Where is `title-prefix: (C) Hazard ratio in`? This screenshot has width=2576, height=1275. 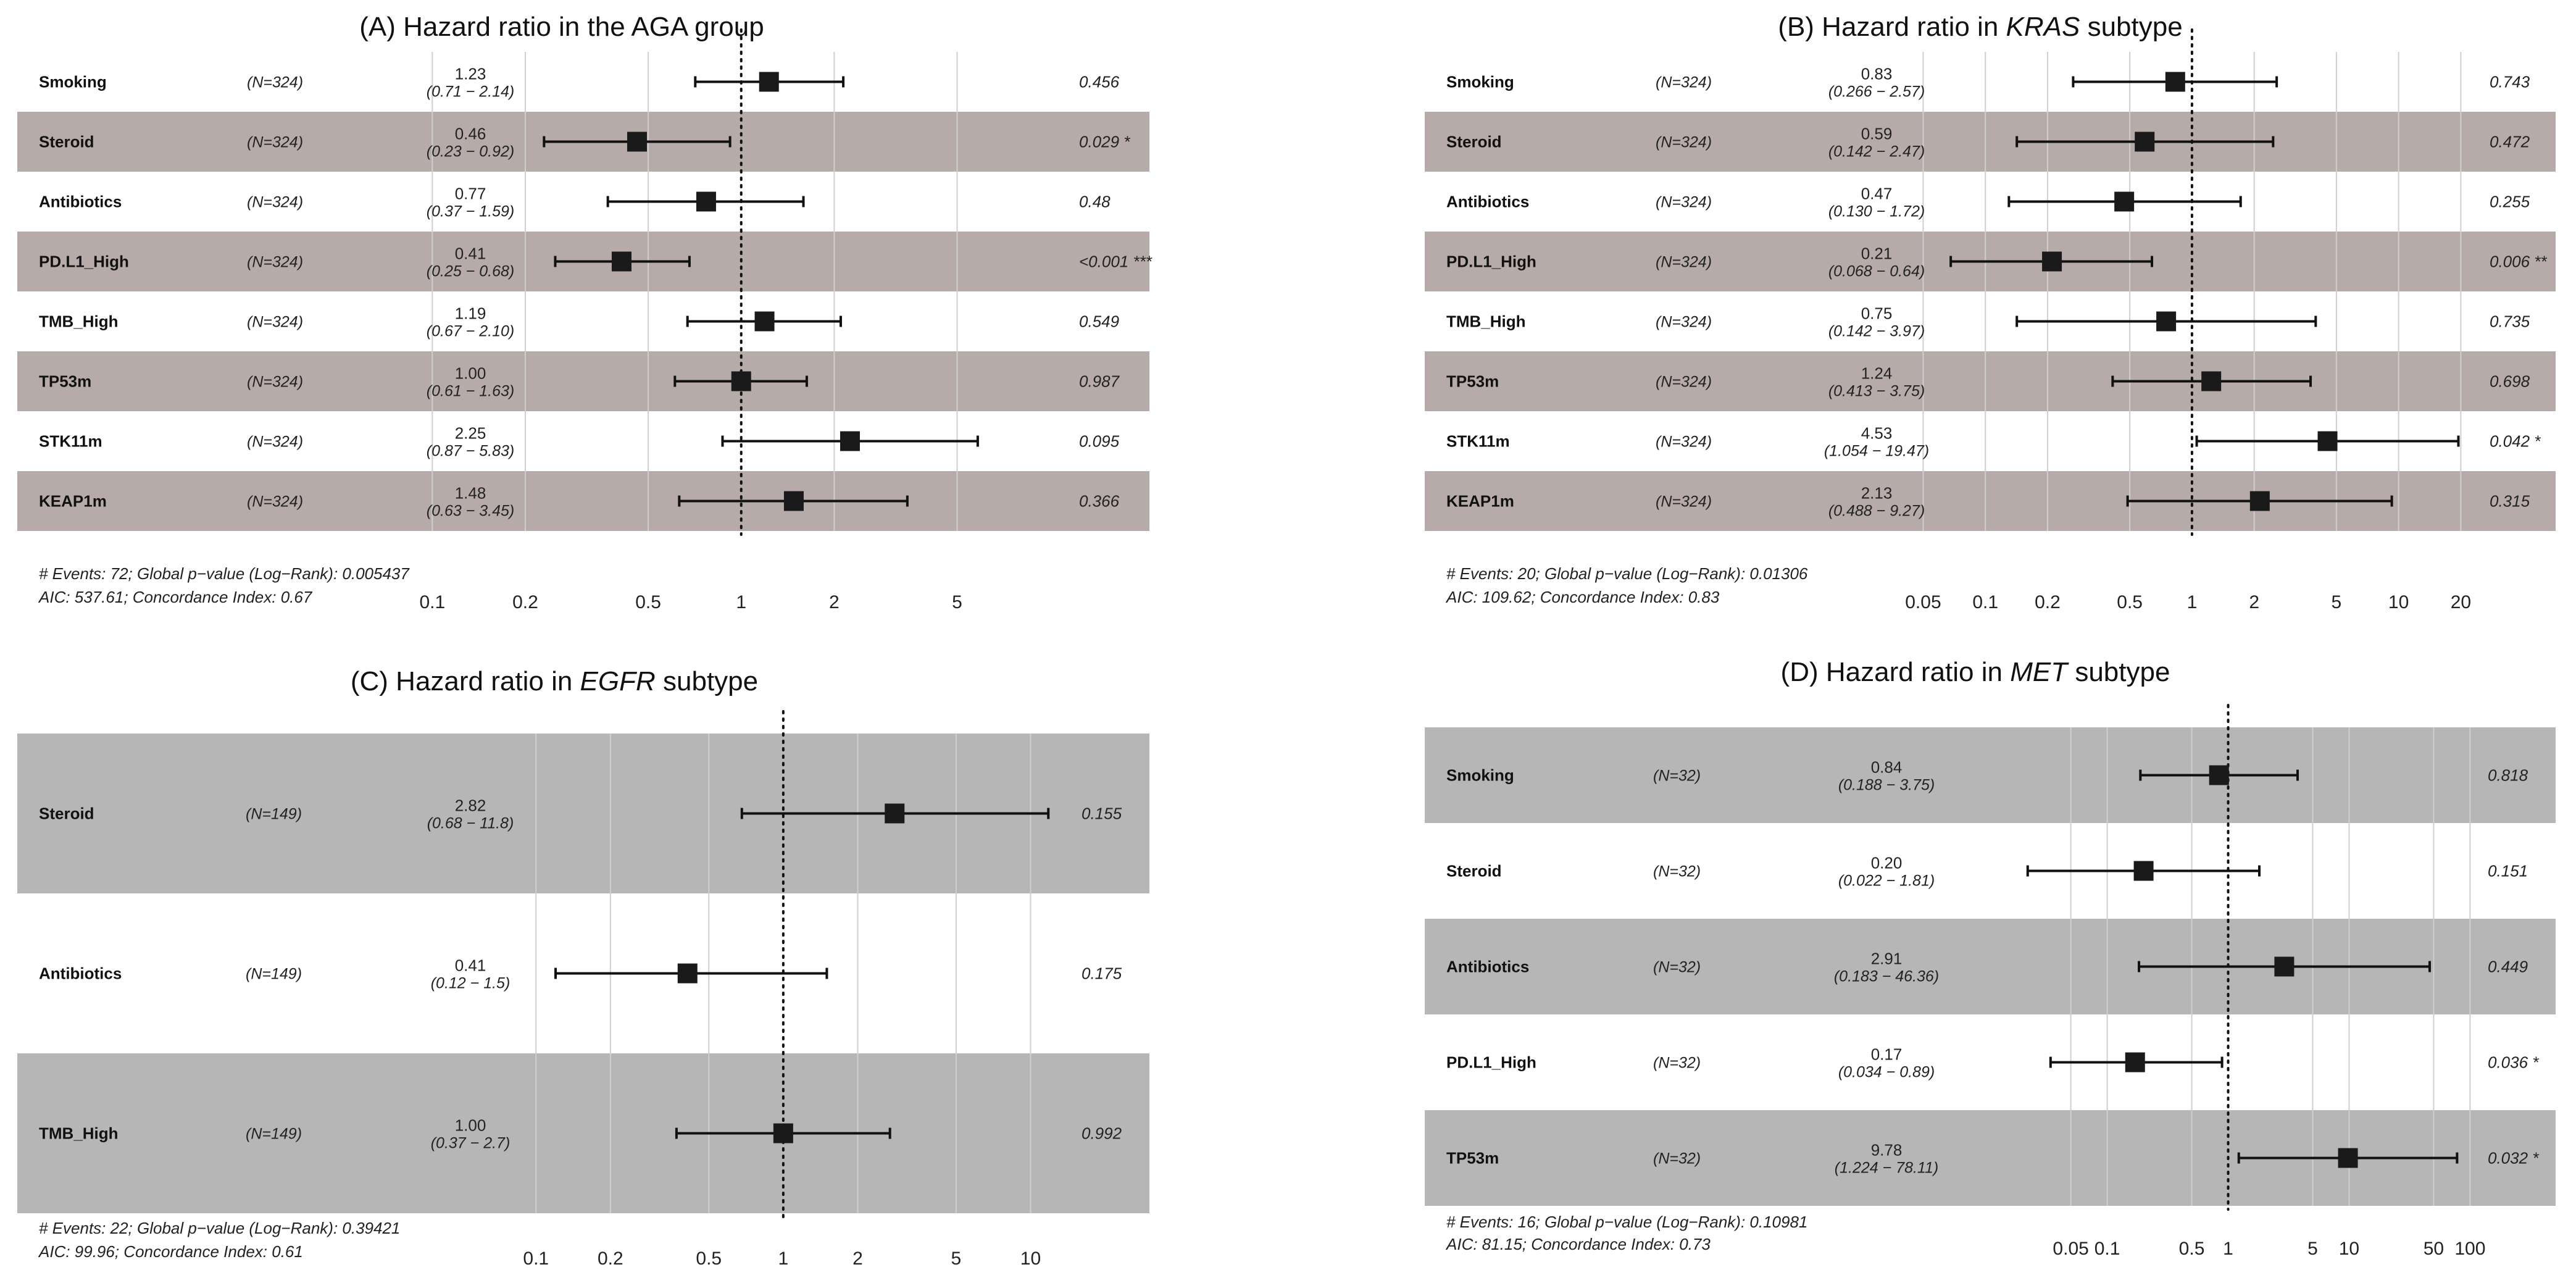
title-prefix: (C) Hazard ratio in is located at coordinates (465, 681).